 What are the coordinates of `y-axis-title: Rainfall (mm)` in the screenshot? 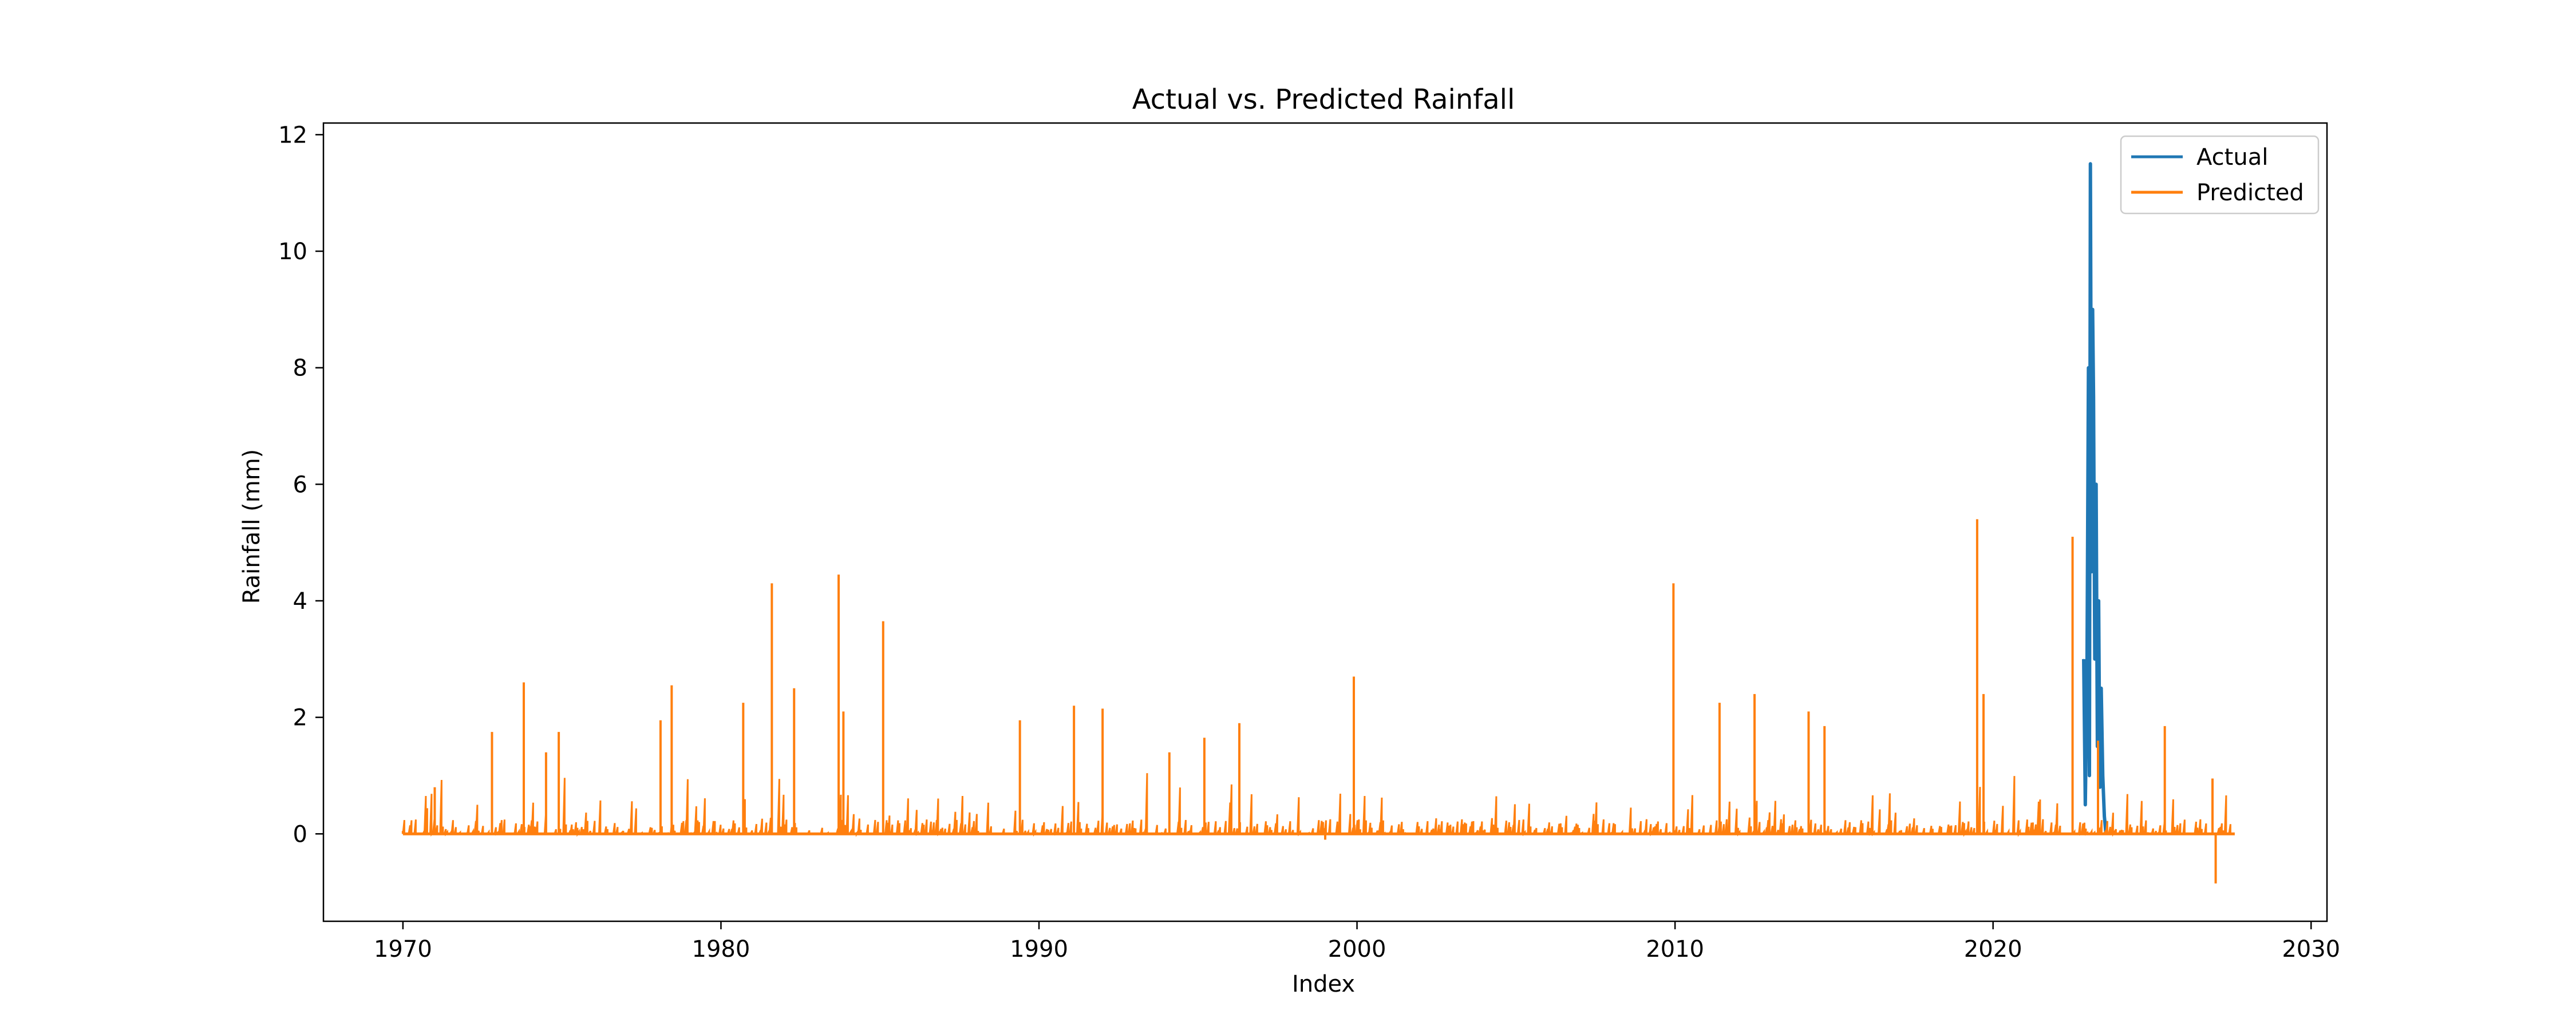 It's located at (252, 526).